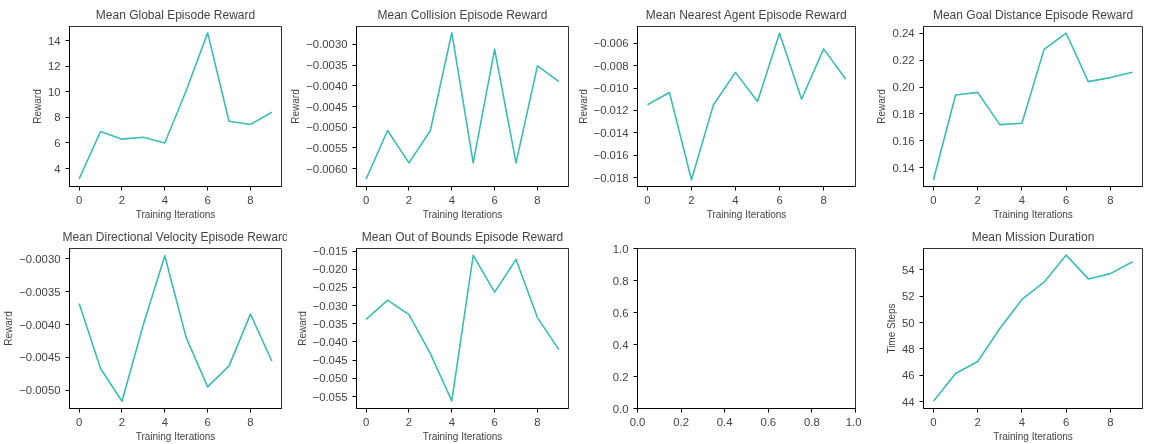 This screenshot has height=444, width=1151. I want to click on chart-title: Mean Global Episode Reward, so click(175, 14).